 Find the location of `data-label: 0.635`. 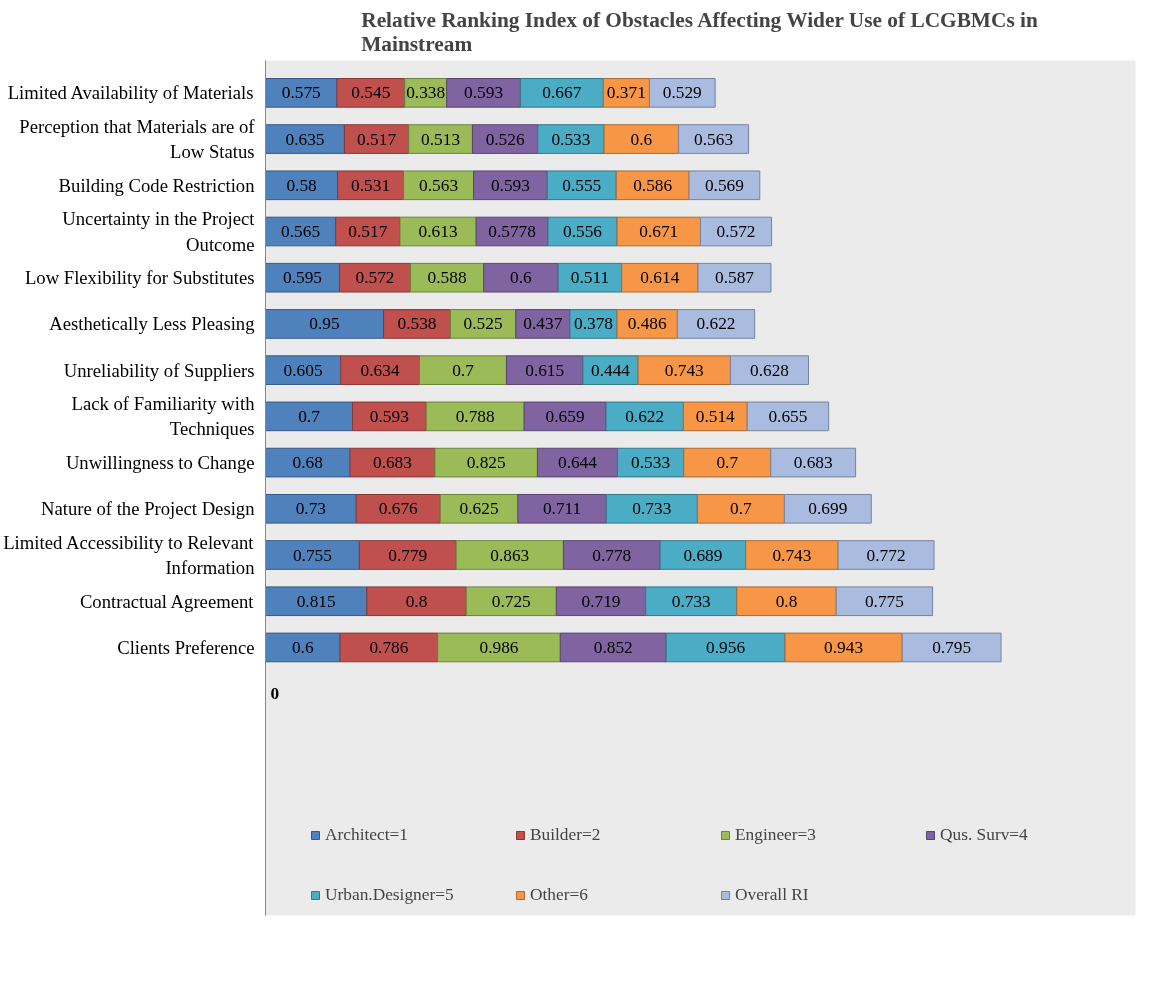

data-label: 0.635 is located at coordinates (305, 139).